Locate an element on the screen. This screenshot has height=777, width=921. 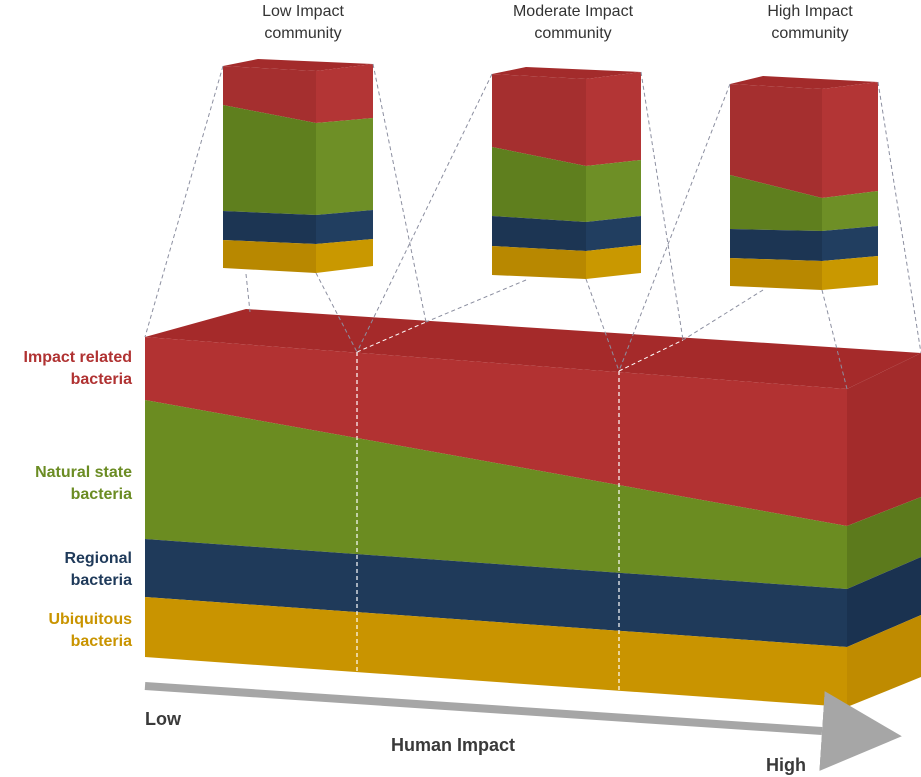
label-ubiquitous: Ubiquitous bacteria is located at coordinates (66, 631).